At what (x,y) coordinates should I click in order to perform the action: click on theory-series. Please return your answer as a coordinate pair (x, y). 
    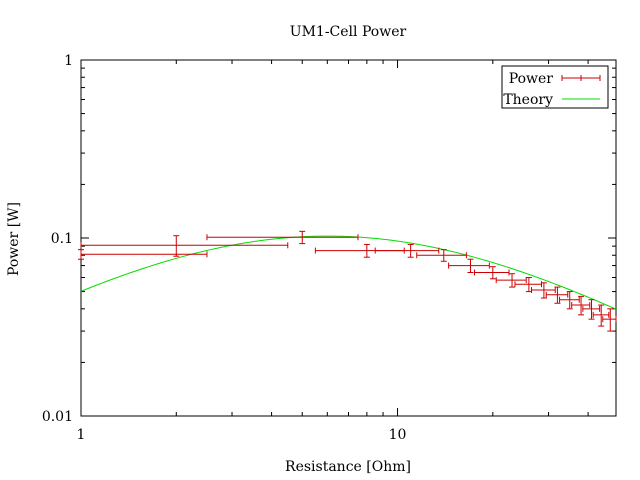
    Looking at the image, I should click on (348, 272).